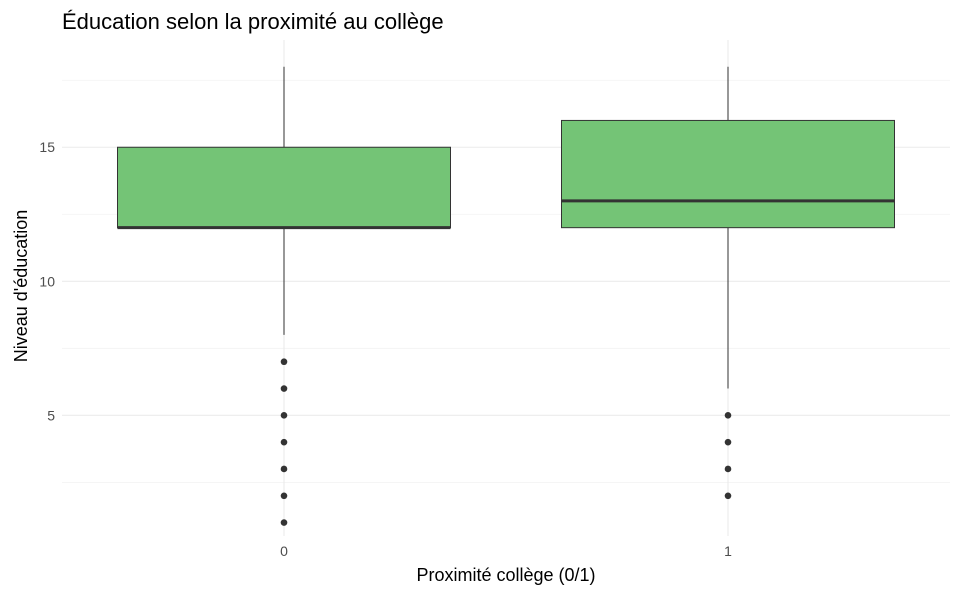  What do you see at coordinates (47, 147) in the screenshot?
I see `y-tick-label: 15` at bounding box center [47, 147].